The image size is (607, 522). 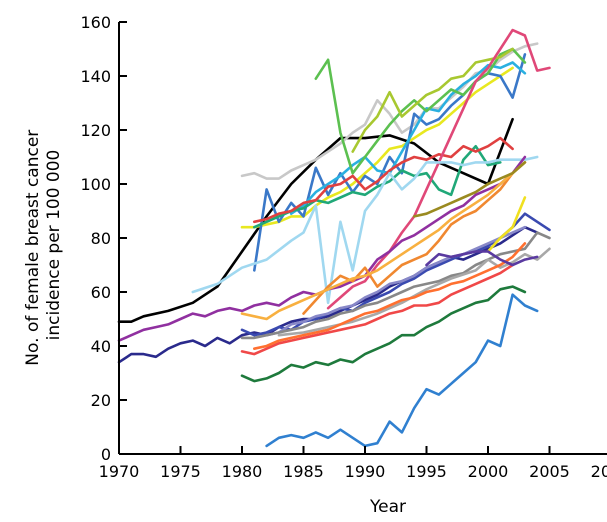 What do you see at coordinates (599, 471) in the screenshot?
I see `x-tick-label: 2010` at bounding box center [599, 471].